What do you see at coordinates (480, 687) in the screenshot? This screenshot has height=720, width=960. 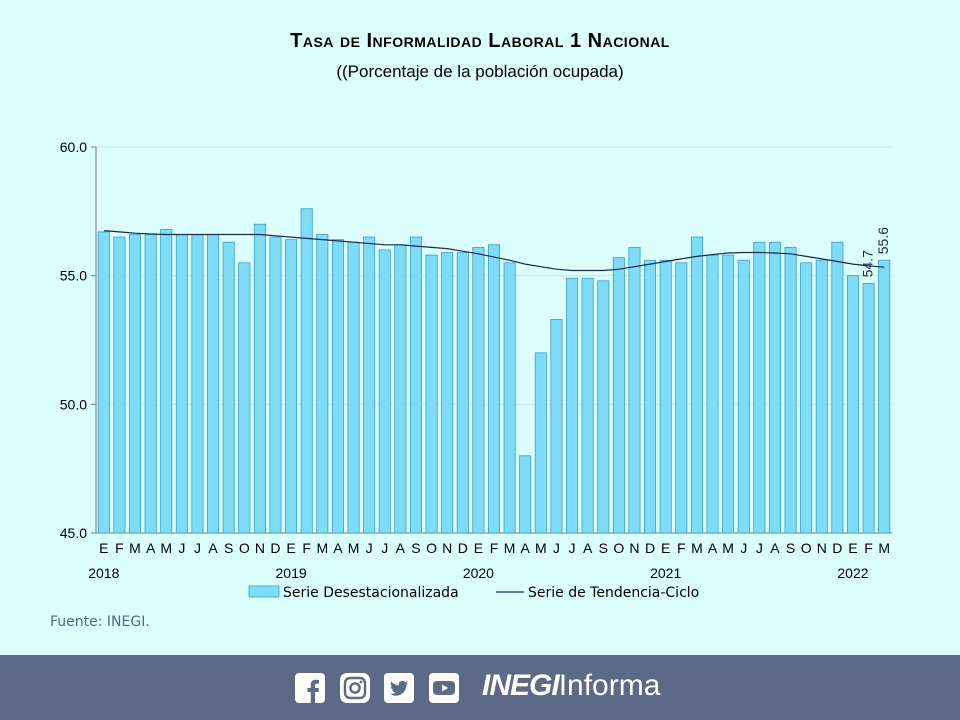 I see `footer-bar: INEGIInforma` at bounding box center [480, 687].